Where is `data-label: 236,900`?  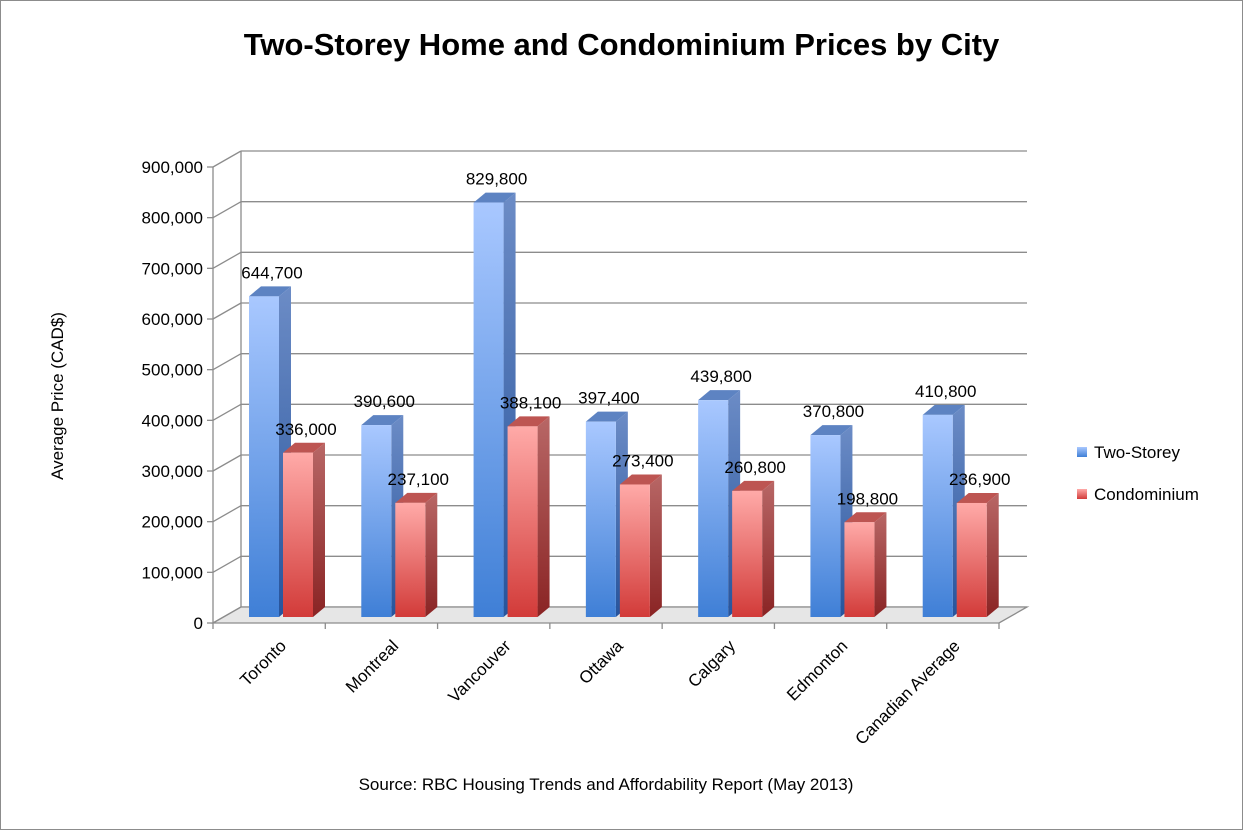 data-label: 236,900 is located at coordinates (979, 479).